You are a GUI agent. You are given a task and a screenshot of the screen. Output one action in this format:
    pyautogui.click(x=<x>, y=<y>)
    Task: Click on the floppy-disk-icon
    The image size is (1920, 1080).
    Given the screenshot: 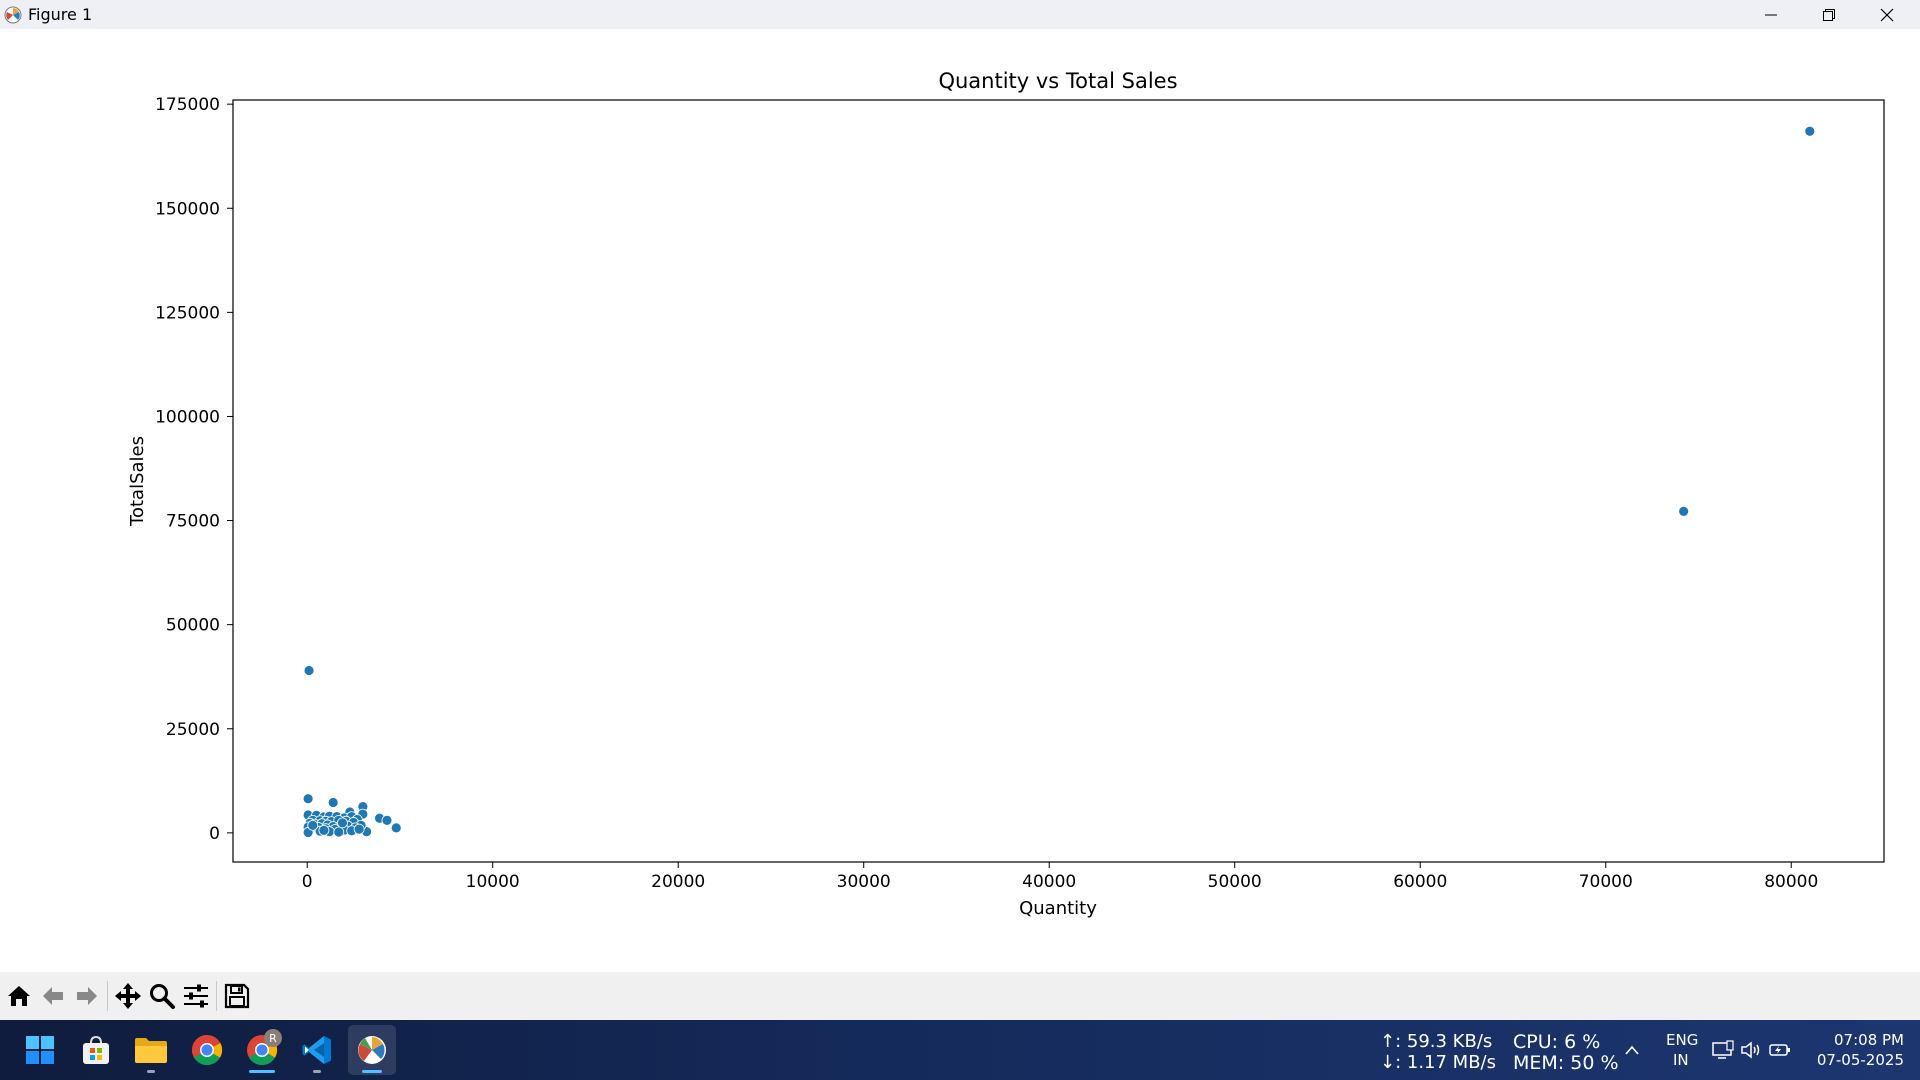 What is the action you would take?
    pyautogui.click(x=237, y=996)
    